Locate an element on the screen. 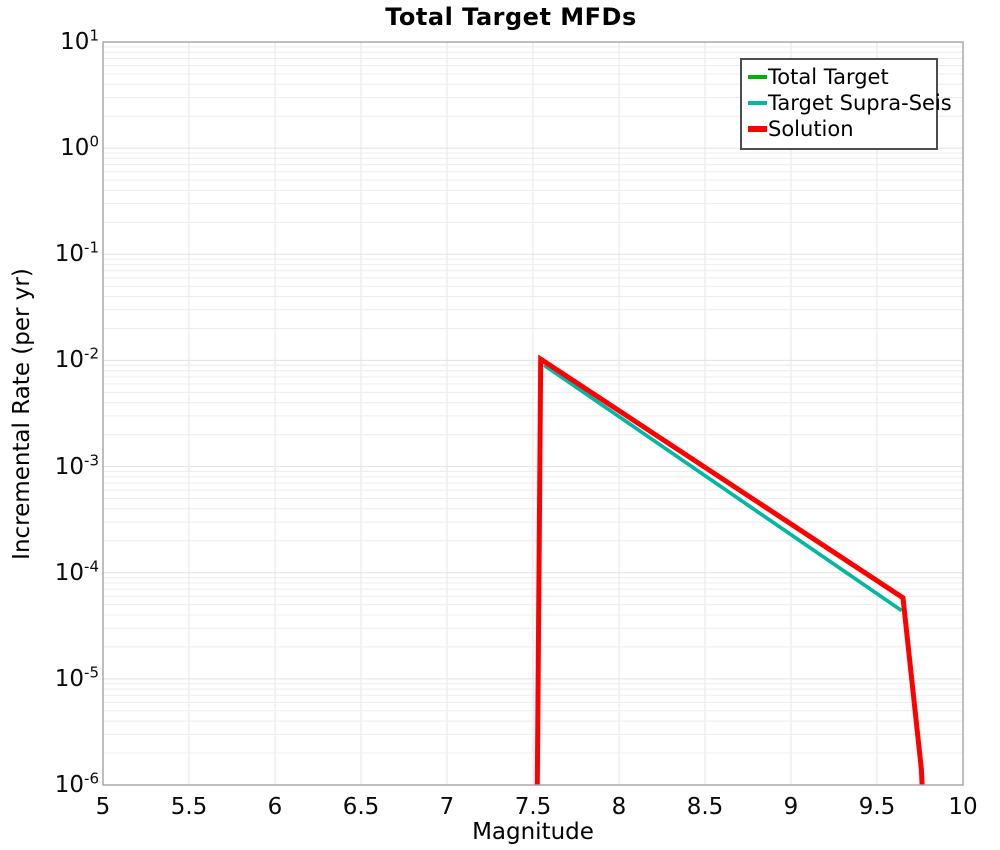 The width and height of the screenshot is (1000, 850). y-tick: 10⁰ is located at coordinates (79, 147).